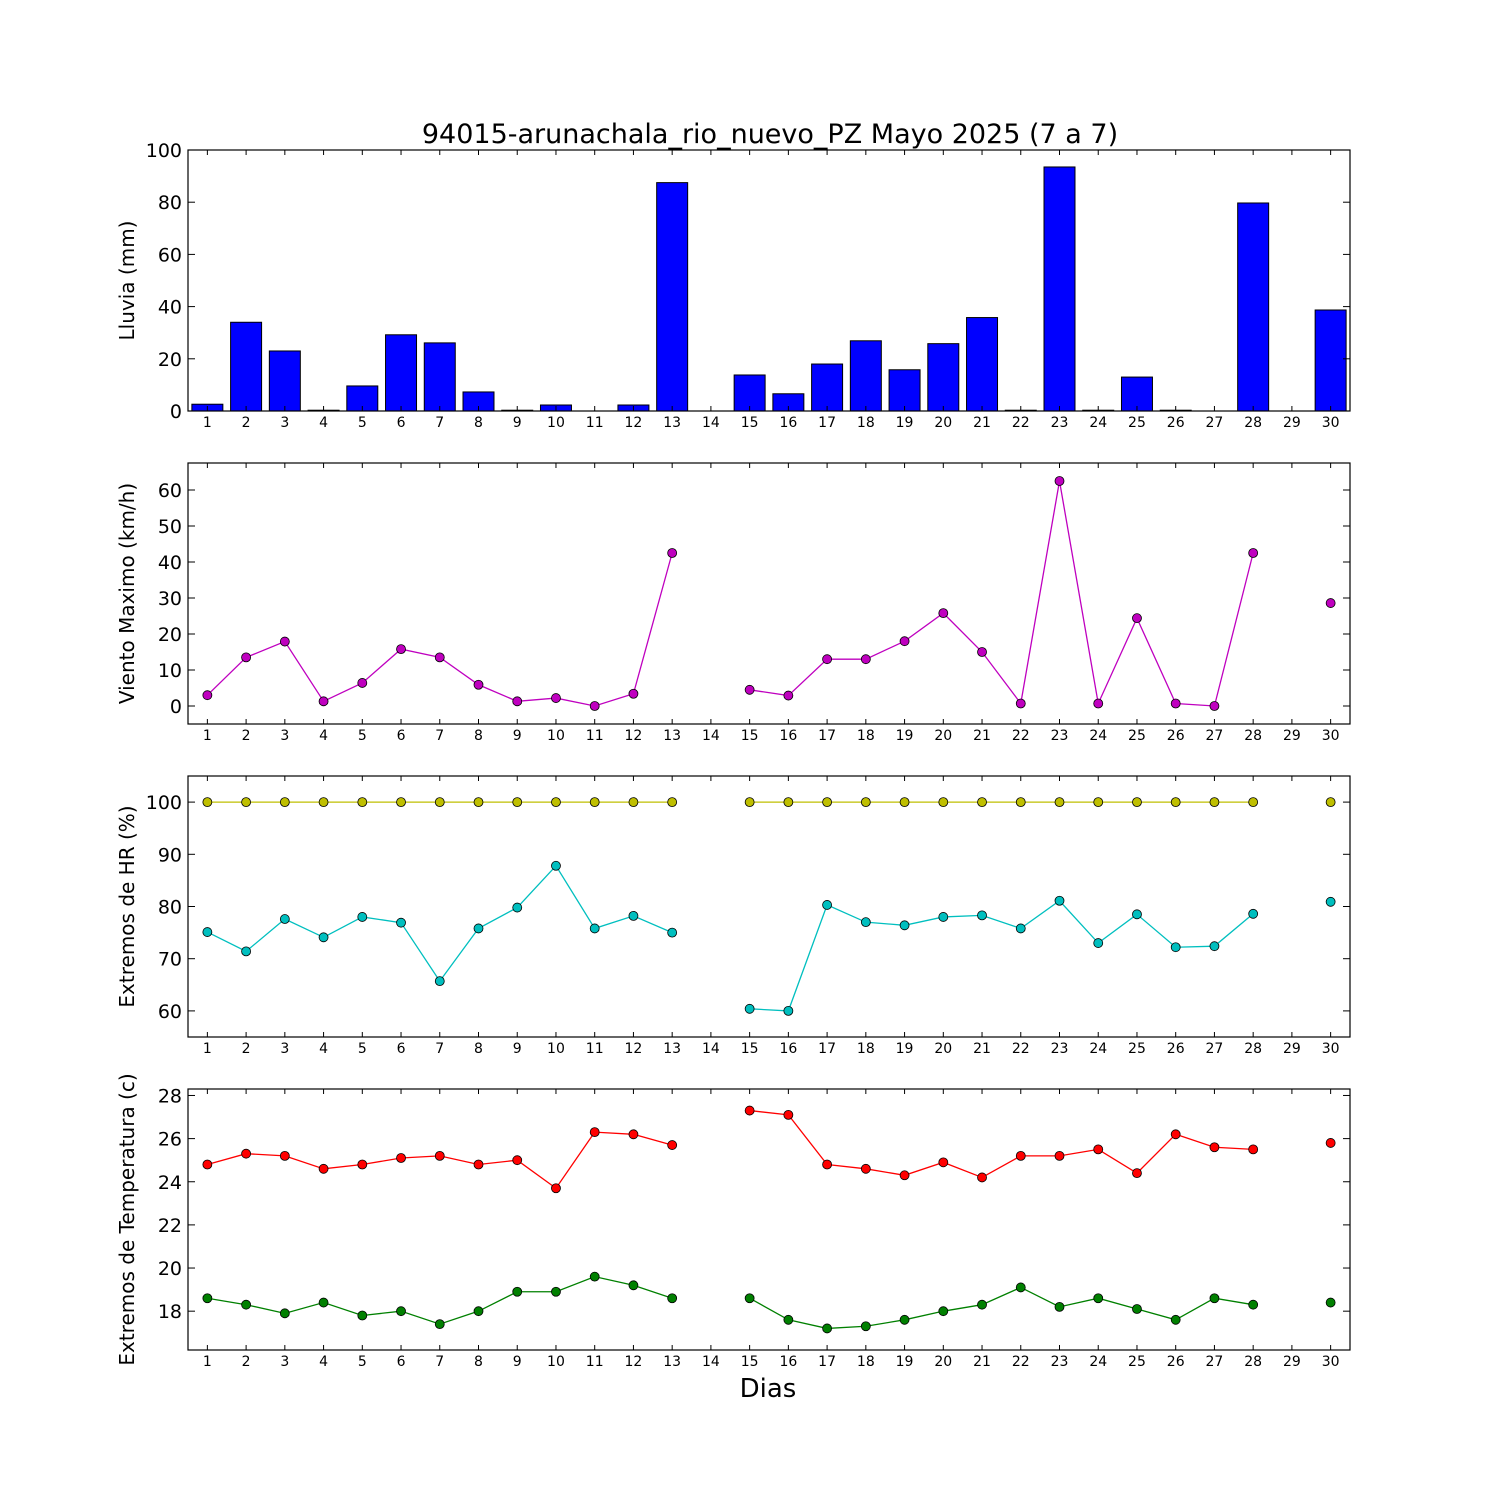 The width and height of the screenshot is (1500, 1500). What do you see at coordinates (170, 563) in the screenshot?
I see `y-tick-label: 40` at bounding box center [170, 563].